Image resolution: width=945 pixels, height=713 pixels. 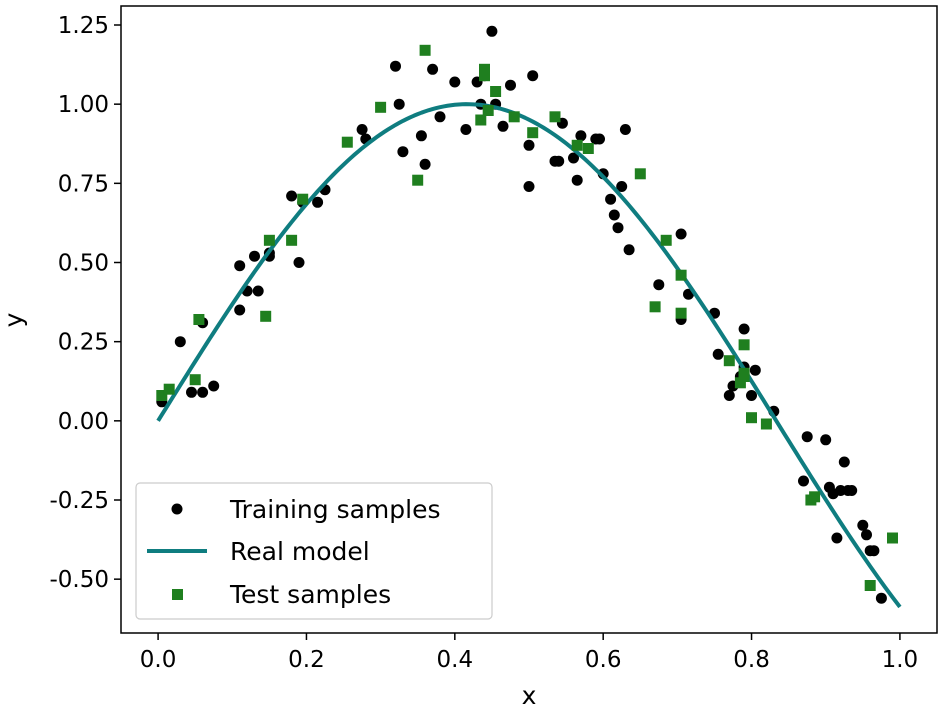 What do you see at coordinates (335, 509) in the screenshot?
I see `legend-label-training: Training samples` at bounding box center [335, 509].